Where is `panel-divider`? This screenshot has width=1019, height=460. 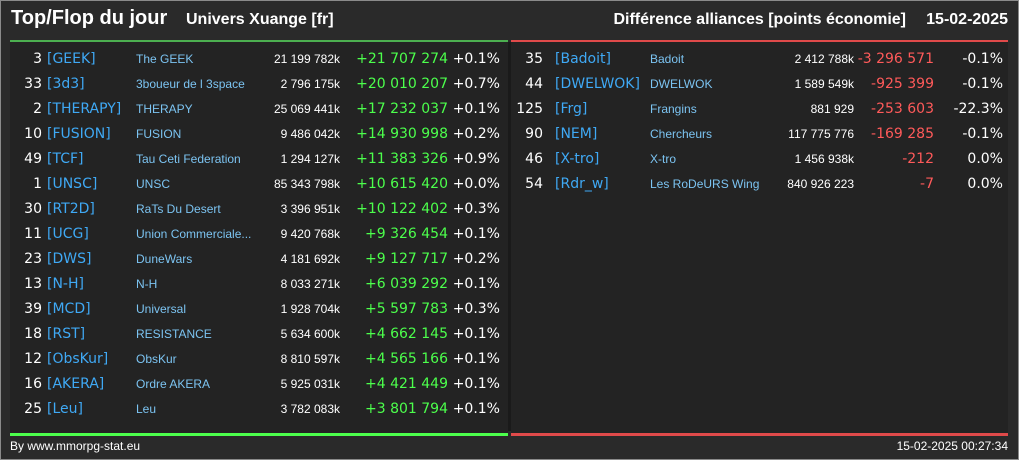 panel-divider is located at coordinates (509, 236).